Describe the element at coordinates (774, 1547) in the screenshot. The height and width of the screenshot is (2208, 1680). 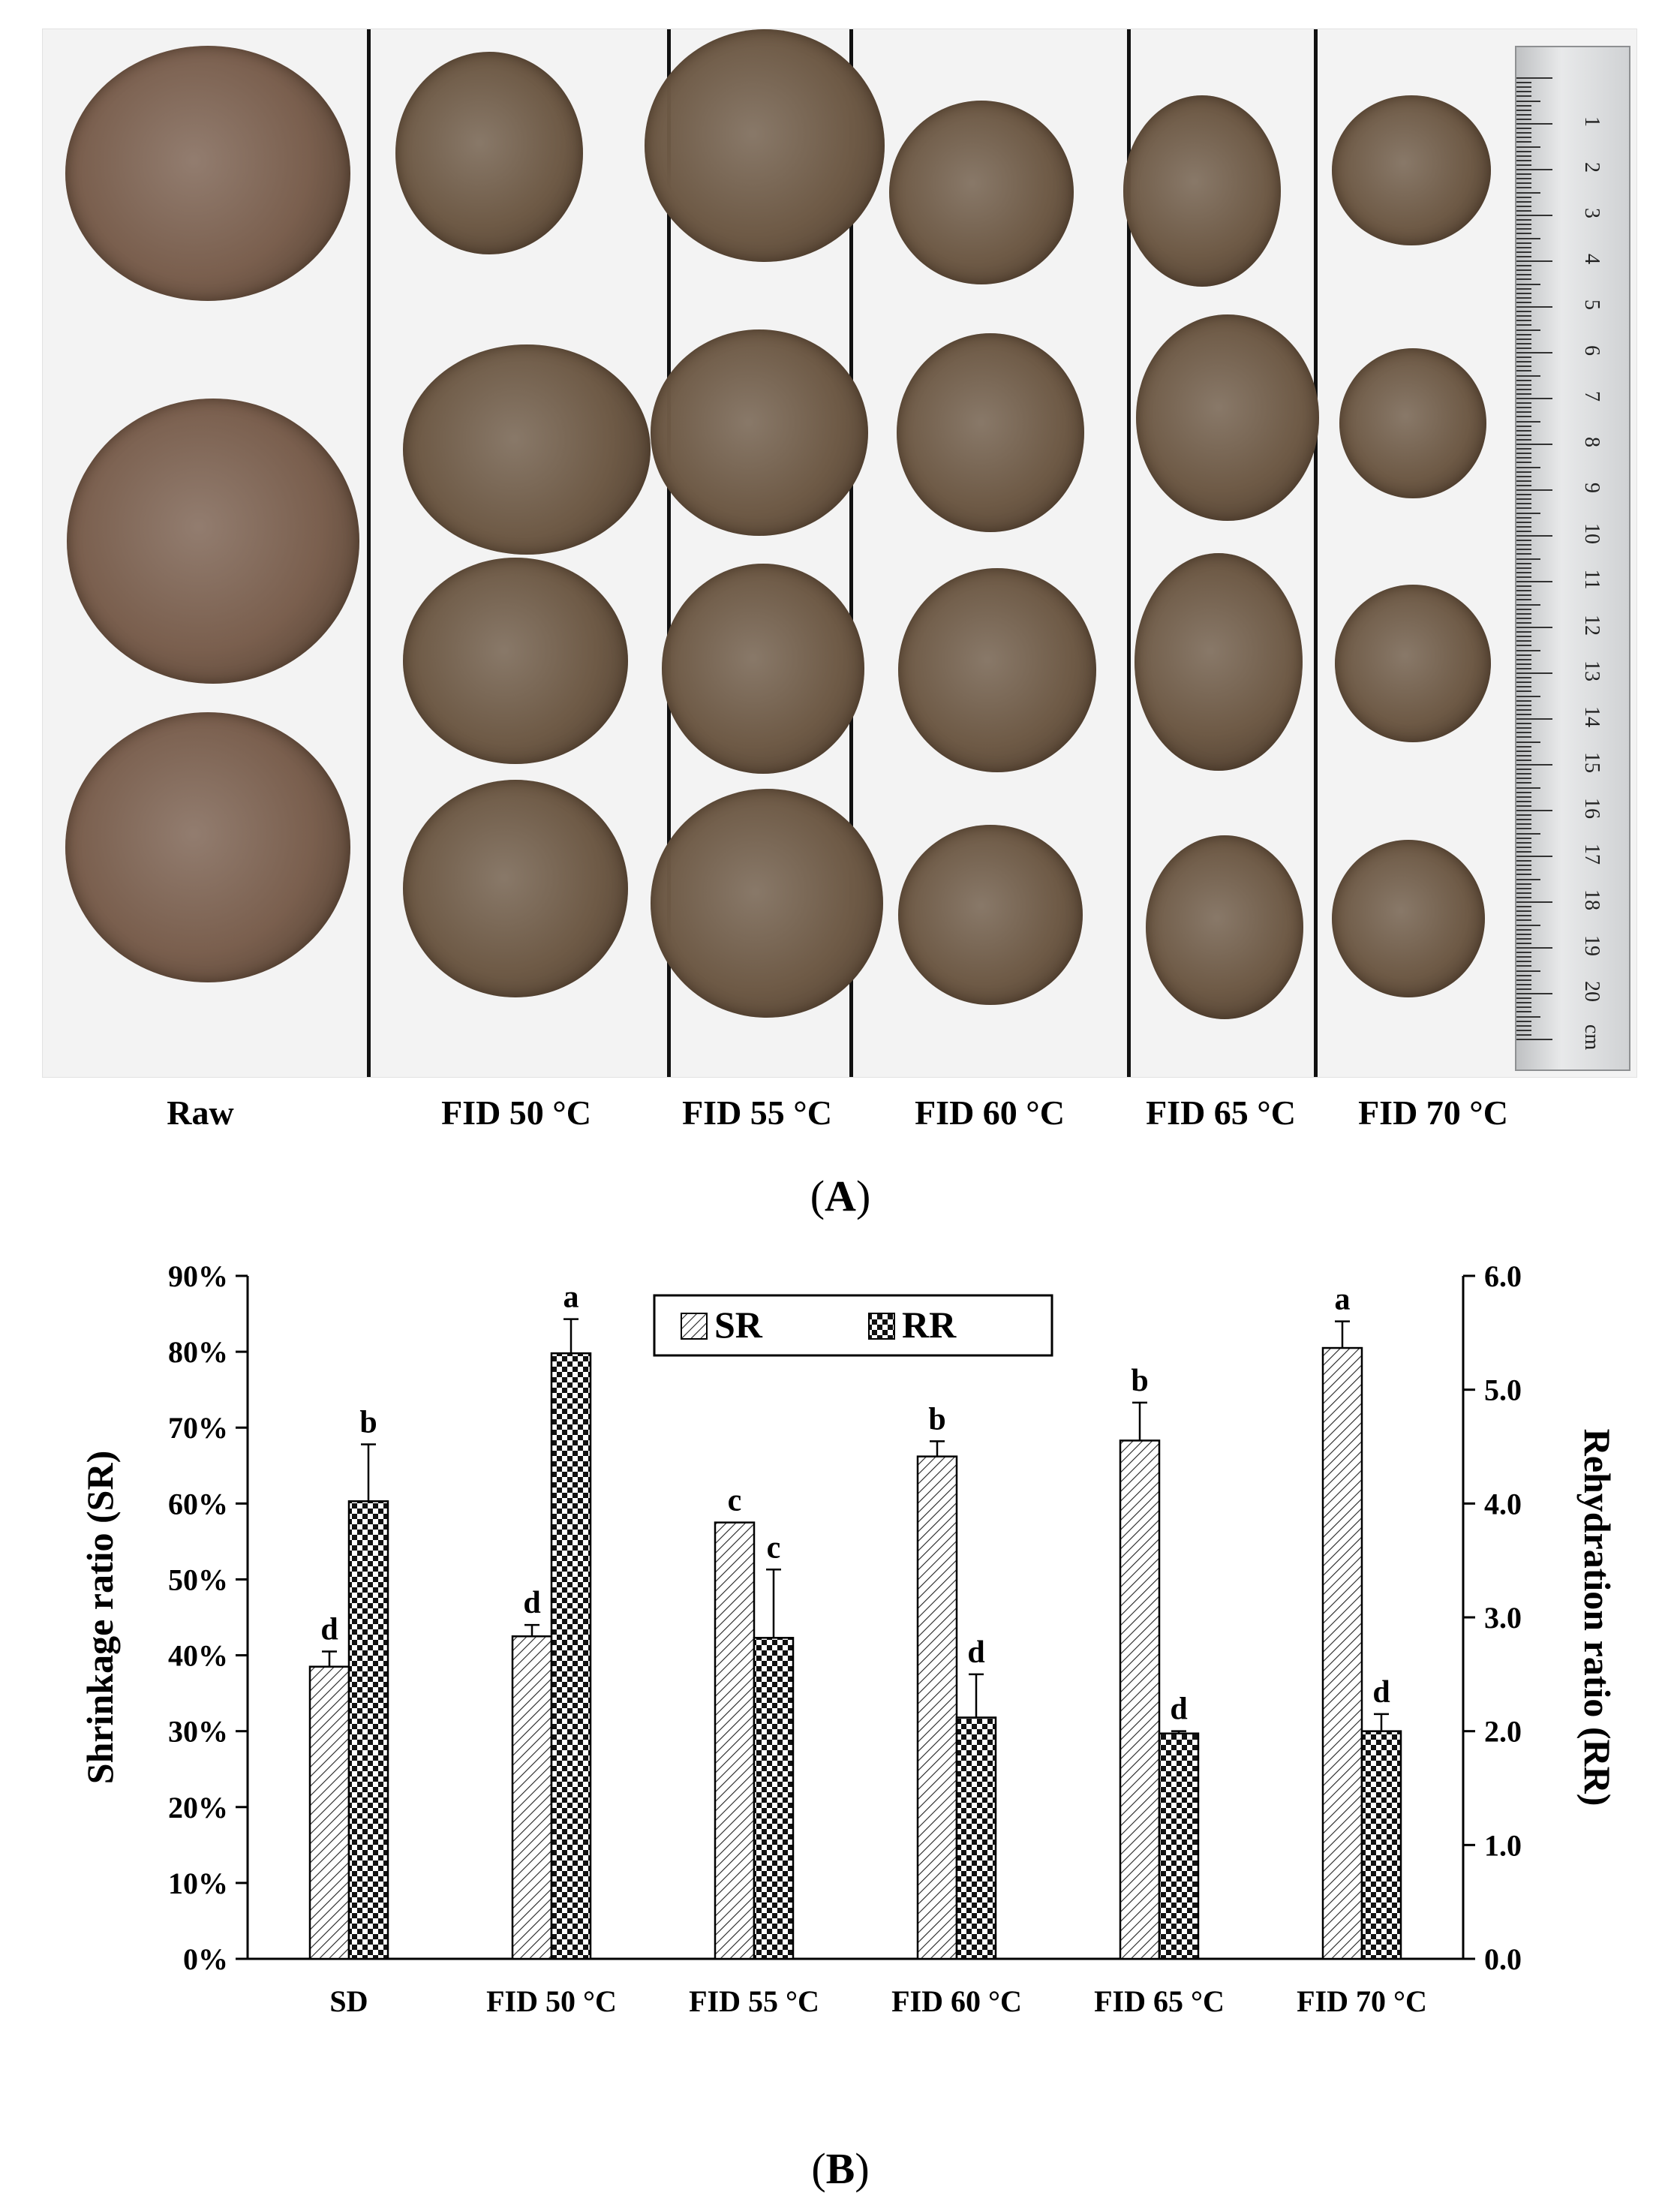
I see `significance-letter: c` at that location.